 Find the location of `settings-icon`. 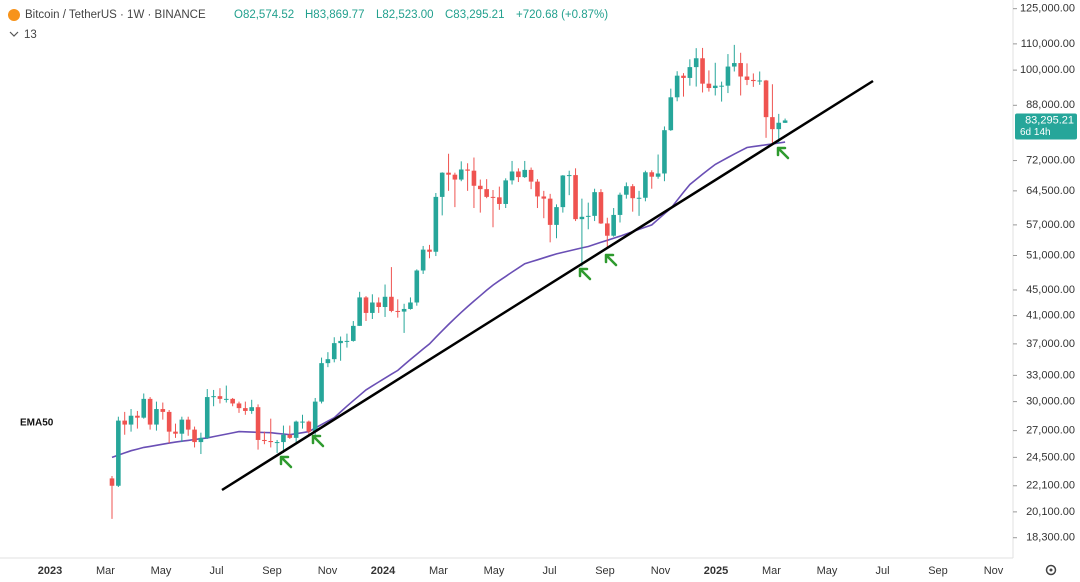

settings-icon is located at coordinates (1051, 570).